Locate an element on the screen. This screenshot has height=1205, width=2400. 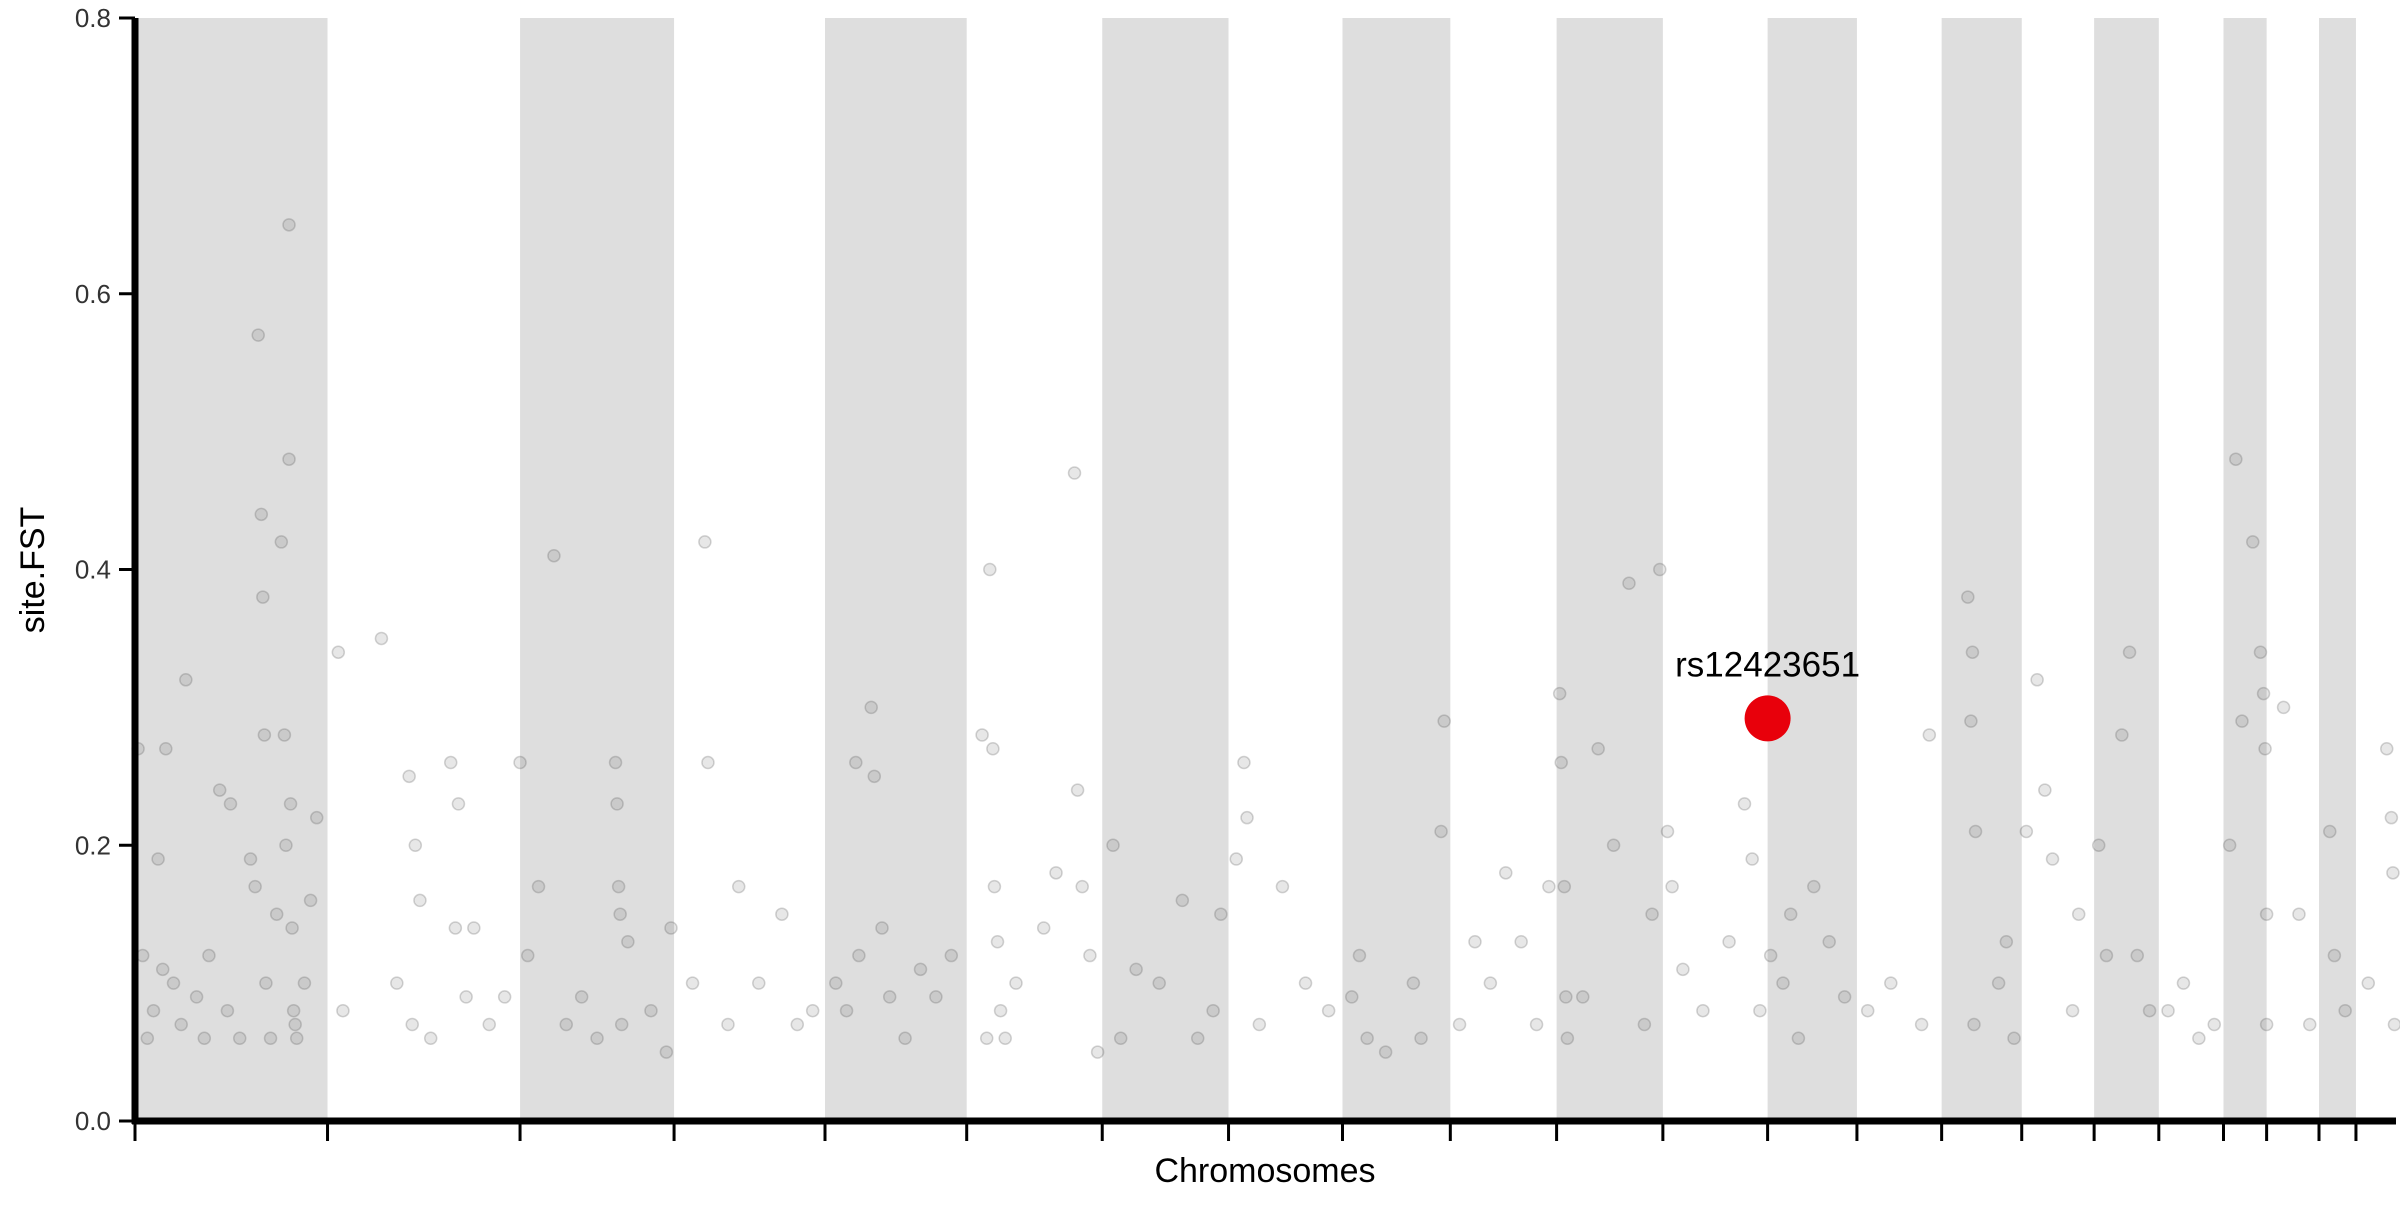
y-tick-label: 0.0 is located at coordinates (93, 1121).